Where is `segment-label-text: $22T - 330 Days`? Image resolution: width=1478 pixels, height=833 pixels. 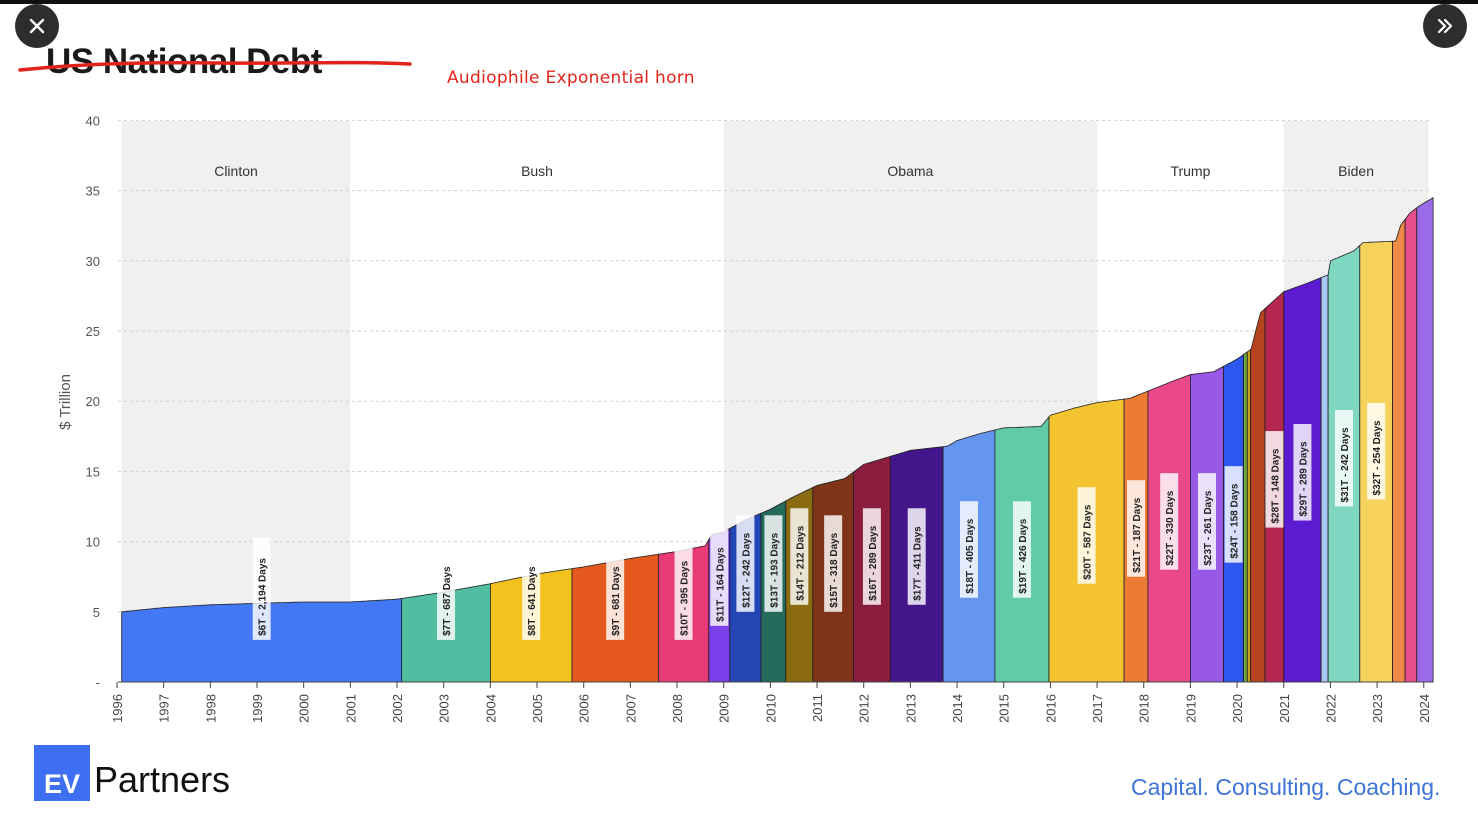 segment-label-text: $22T - 330 Days is located at coordinates (1170, 527).